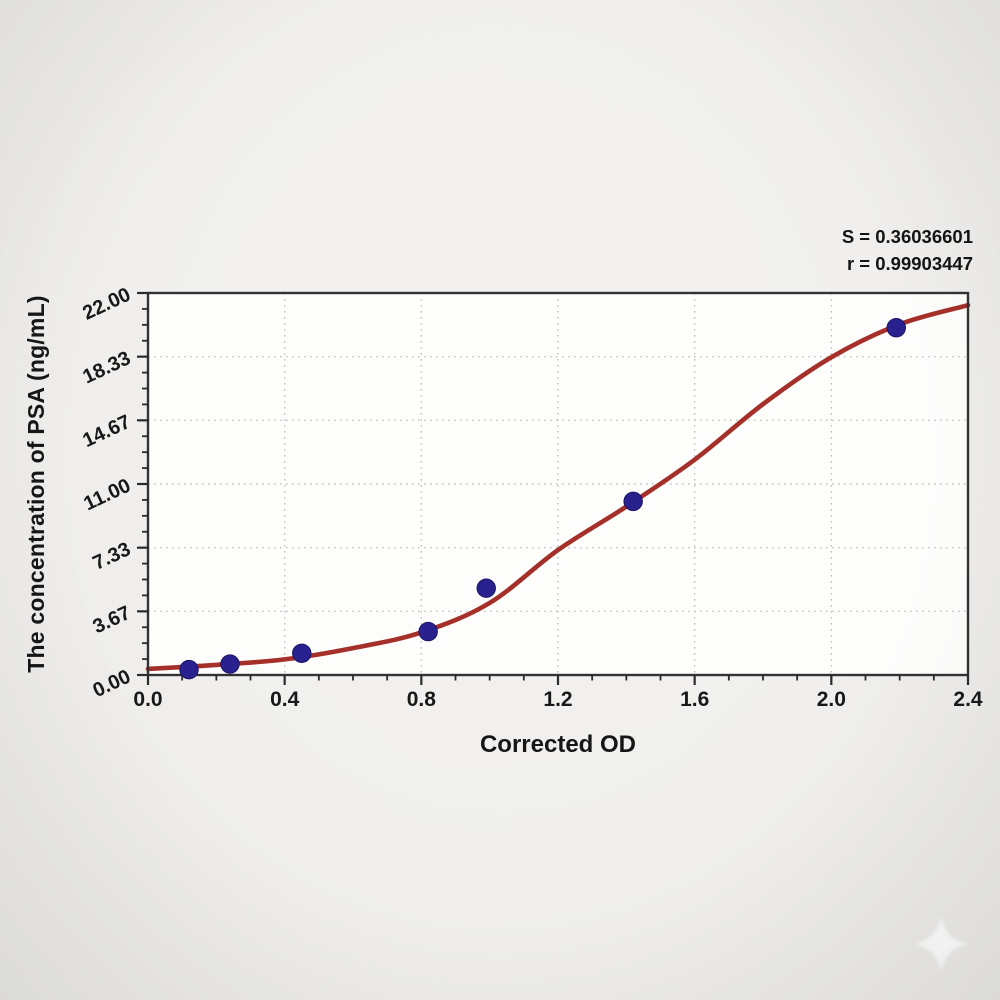 The image size is (1000, 1000). Describe the element at coordinates (107, 495) in the screenshot. I see `y-tick-label: 11.00` at that location.